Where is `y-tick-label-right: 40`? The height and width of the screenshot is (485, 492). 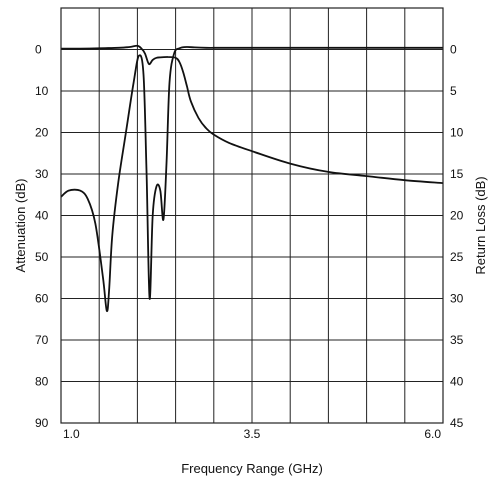
y-tick-label-right: 40 is located at coordinates (457, 382).